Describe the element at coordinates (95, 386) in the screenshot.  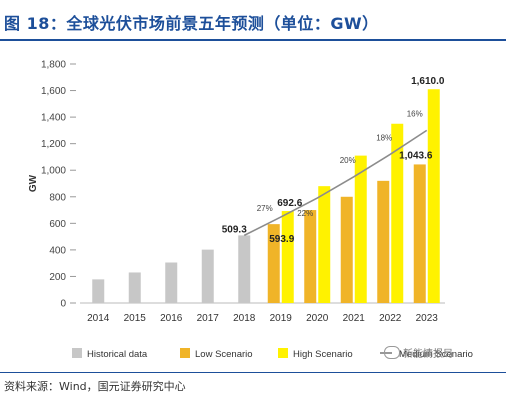
I see `source-note: 资料来源：Wind，国元证券研究中心` at that location.